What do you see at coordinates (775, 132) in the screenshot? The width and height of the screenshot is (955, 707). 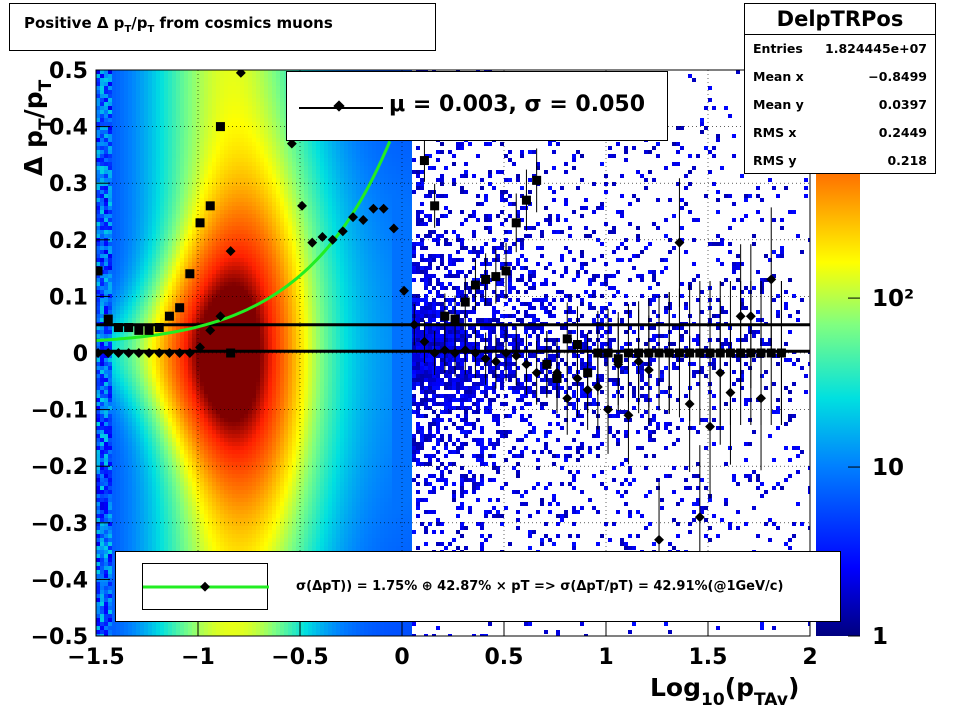 I see `stats-label: RMS x` at bounding box center [775, 132].